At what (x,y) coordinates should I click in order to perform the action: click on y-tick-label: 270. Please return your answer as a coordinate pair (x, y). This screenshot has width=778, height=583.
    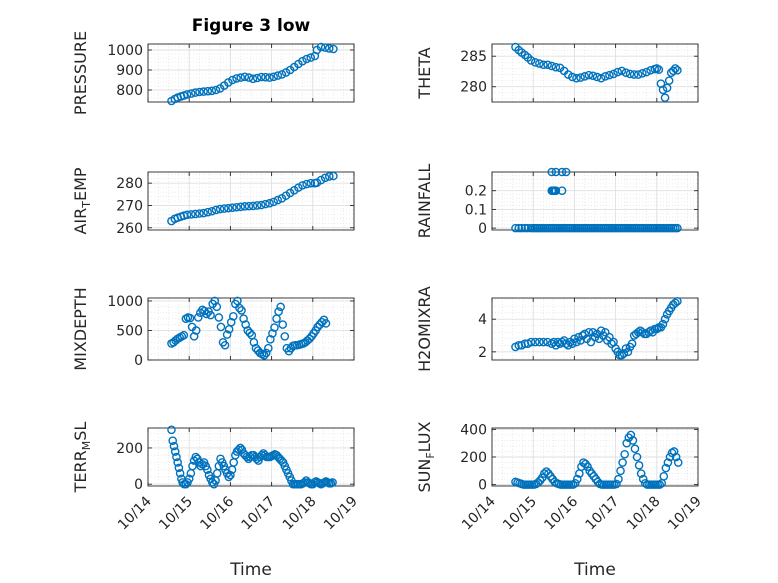
    Looking at the image, I should click on (129, 206).